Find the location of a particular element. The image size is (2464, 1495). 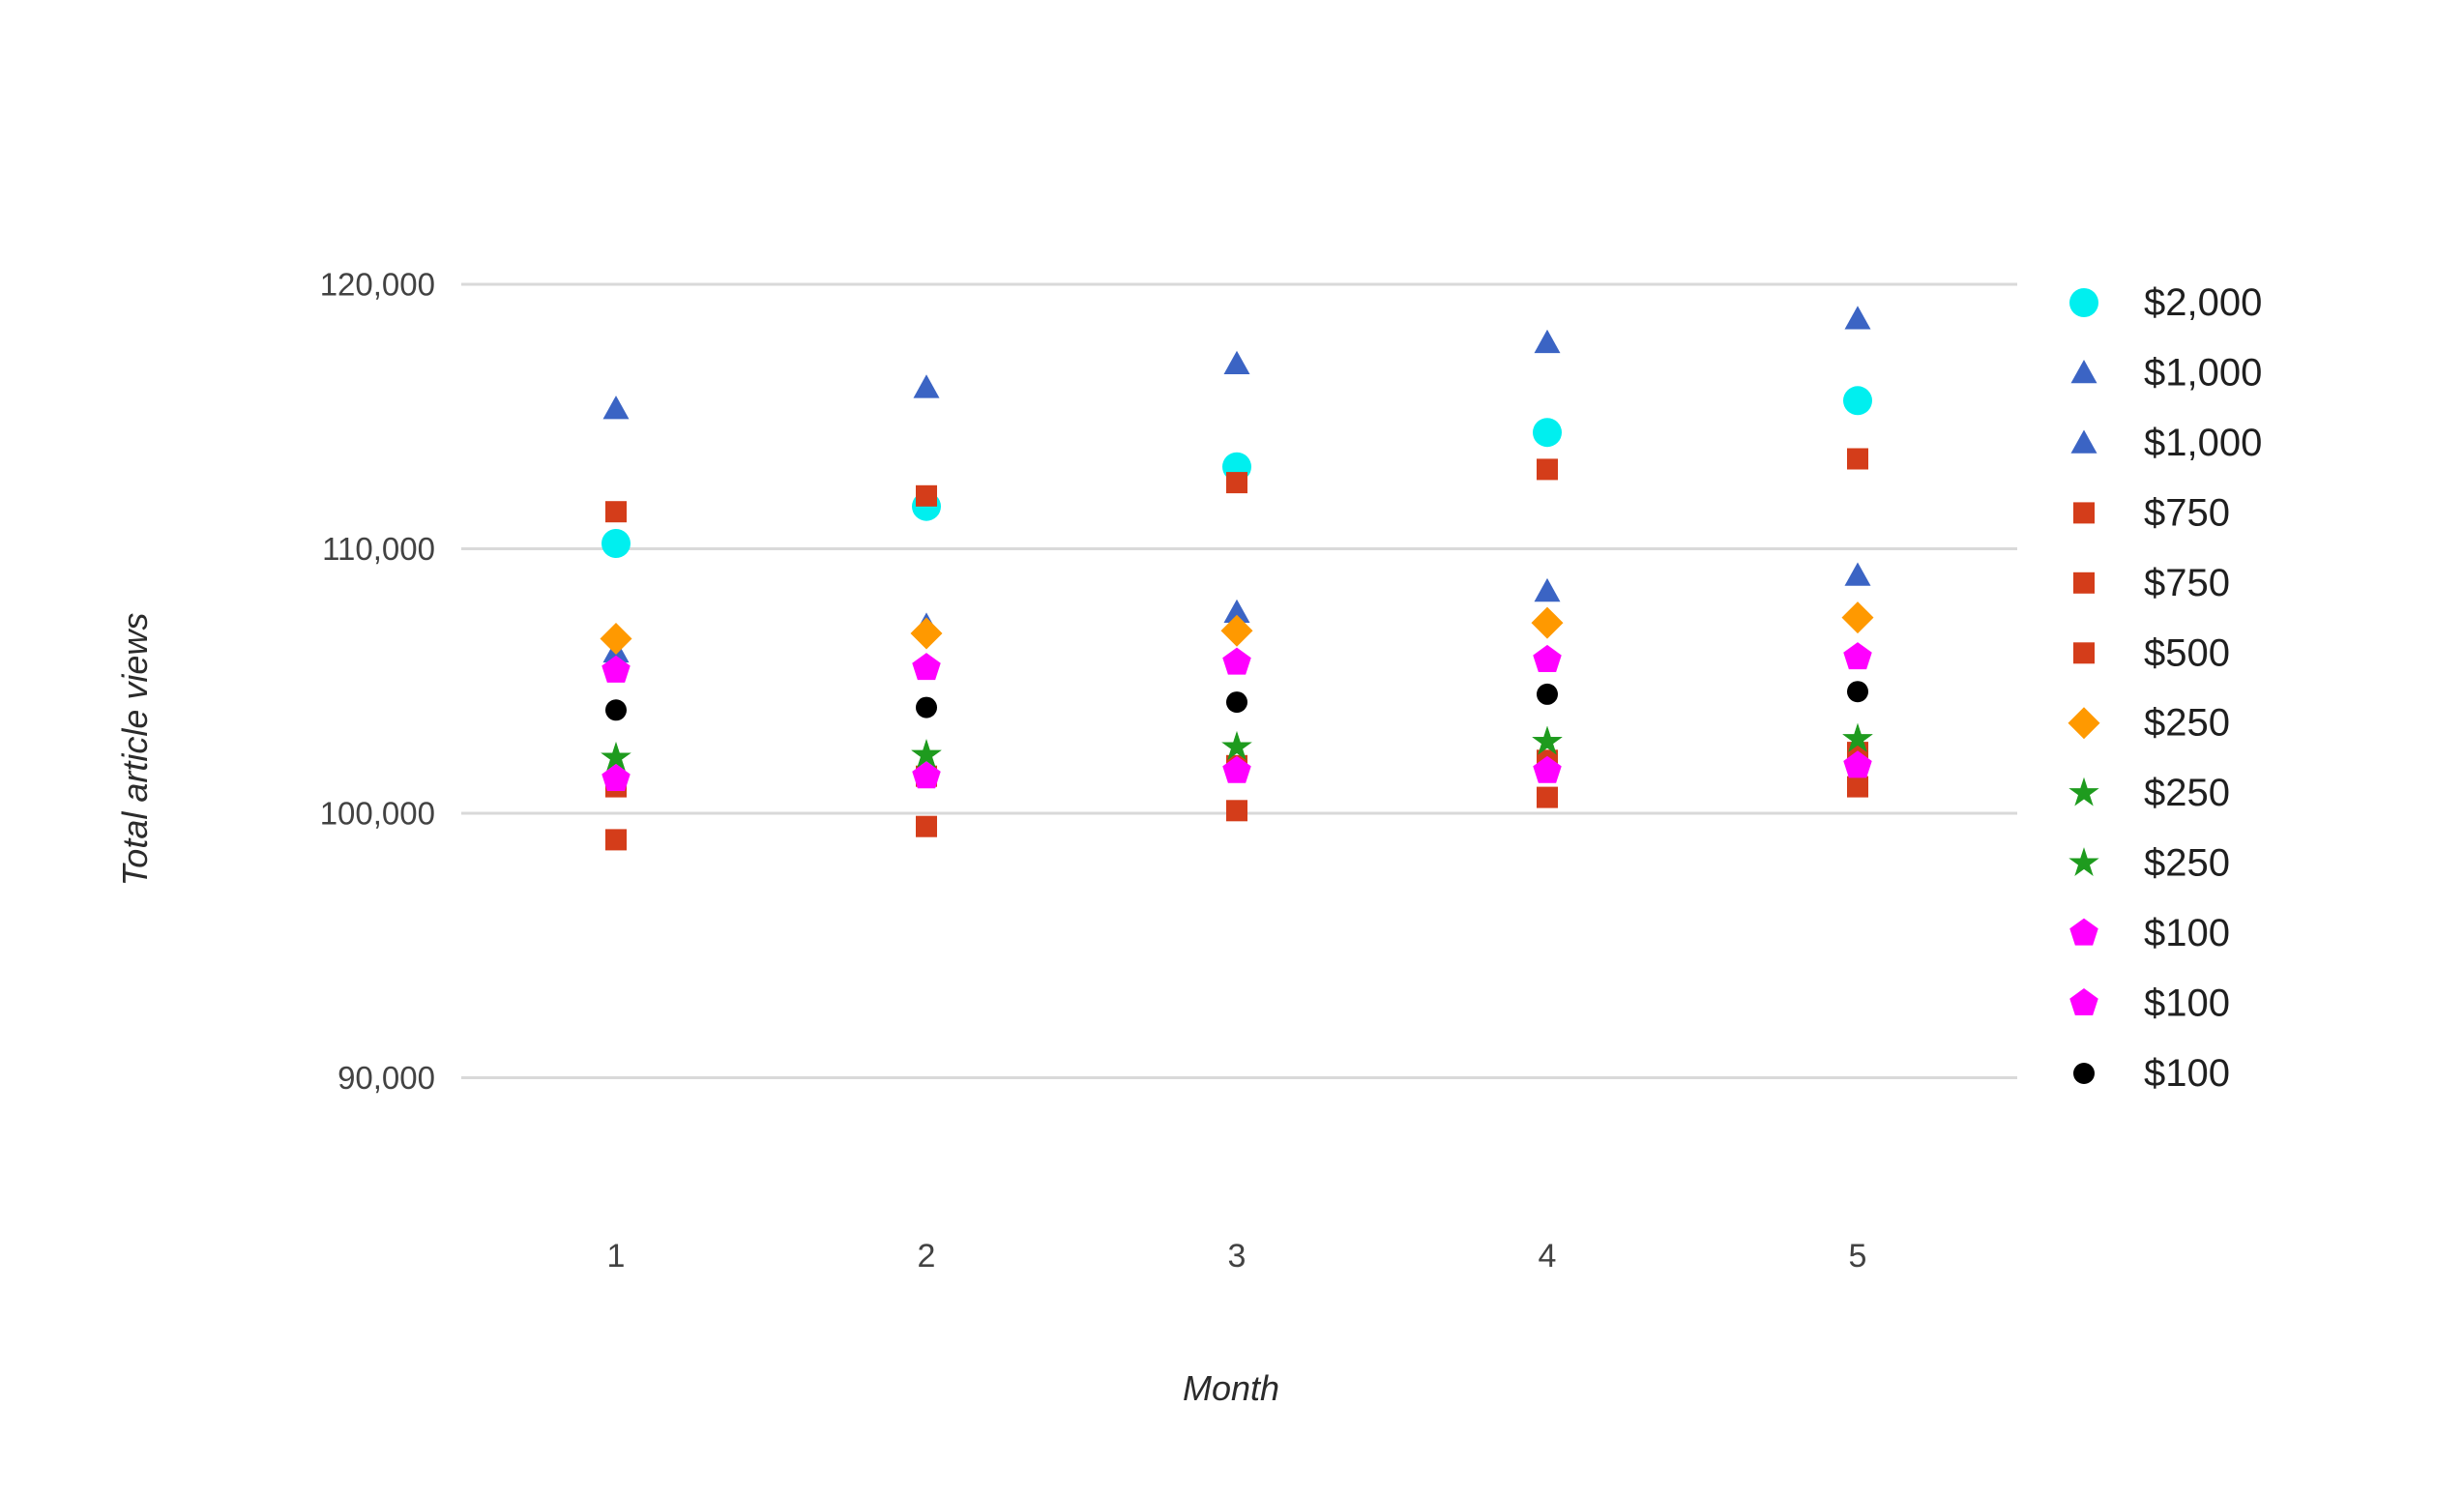

data-point-series4-month2 is located at coordinates (927, 495).